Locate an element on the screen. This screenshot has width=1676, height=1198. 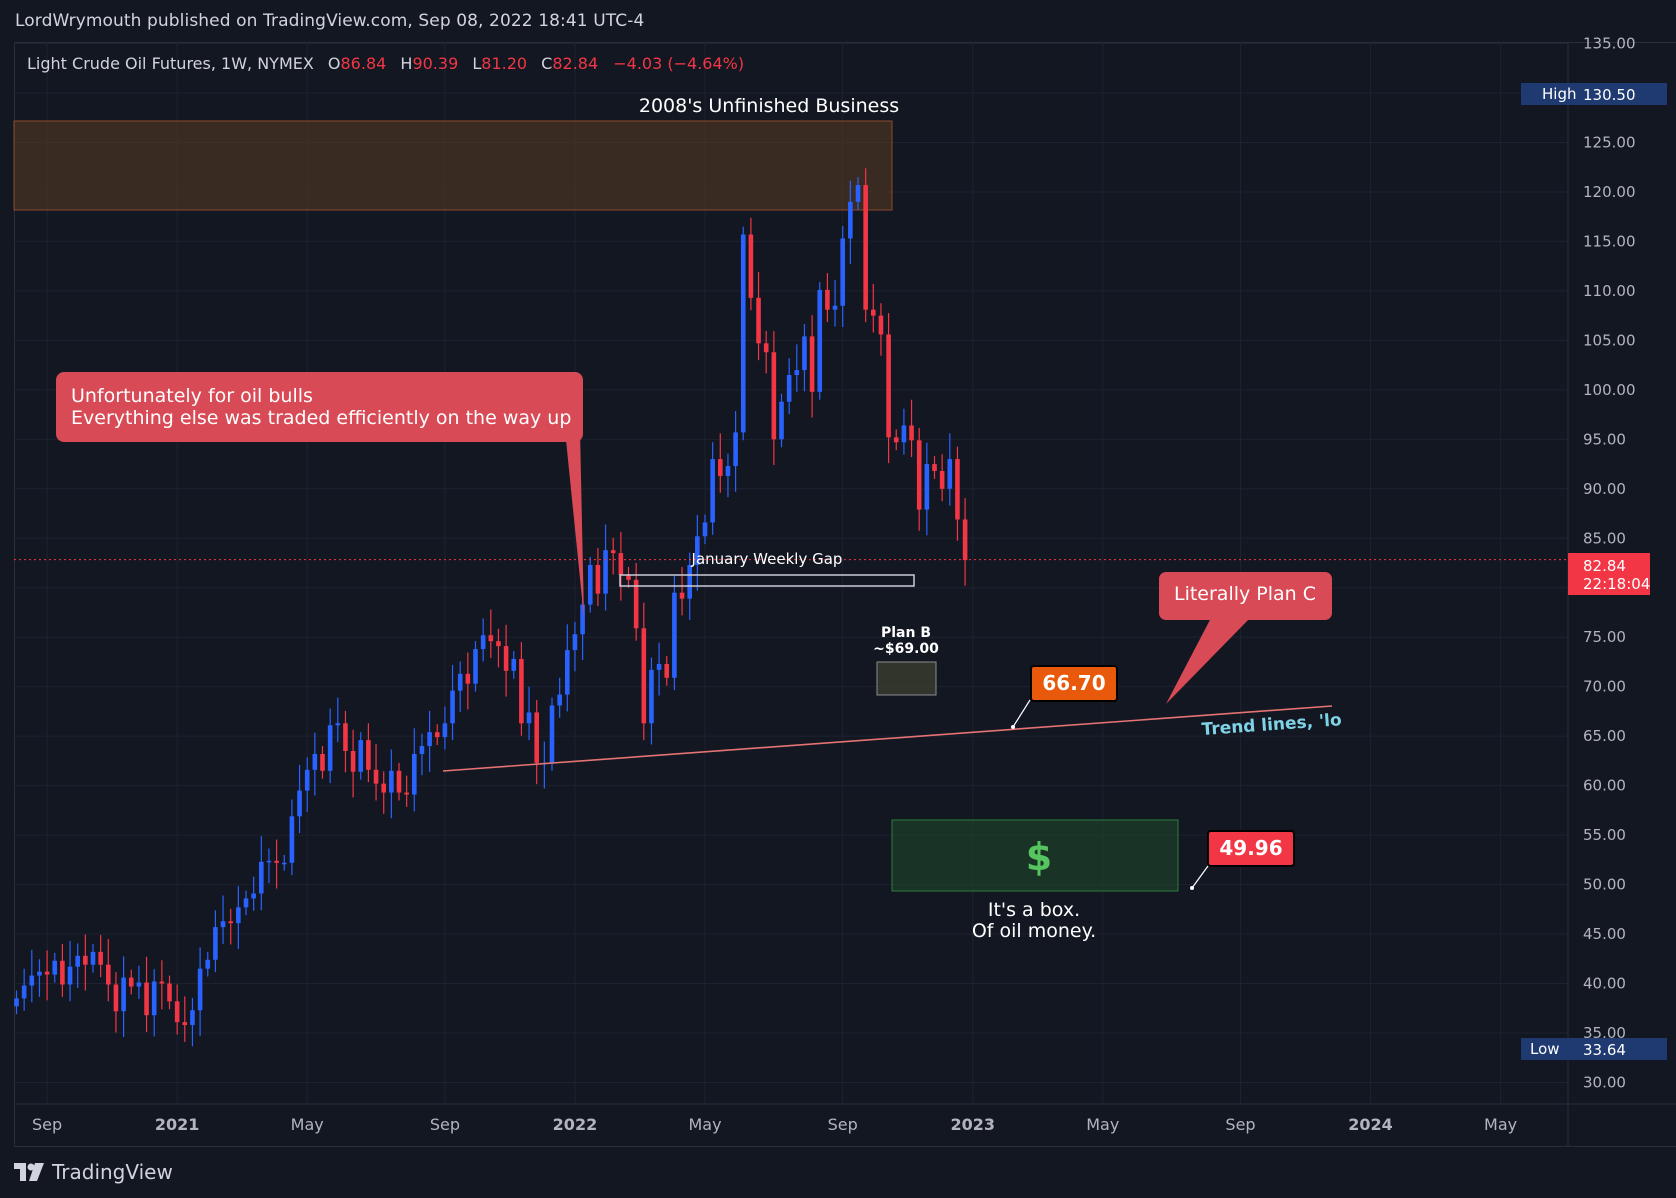
resistance-zone is located at coordinates (453, 165).